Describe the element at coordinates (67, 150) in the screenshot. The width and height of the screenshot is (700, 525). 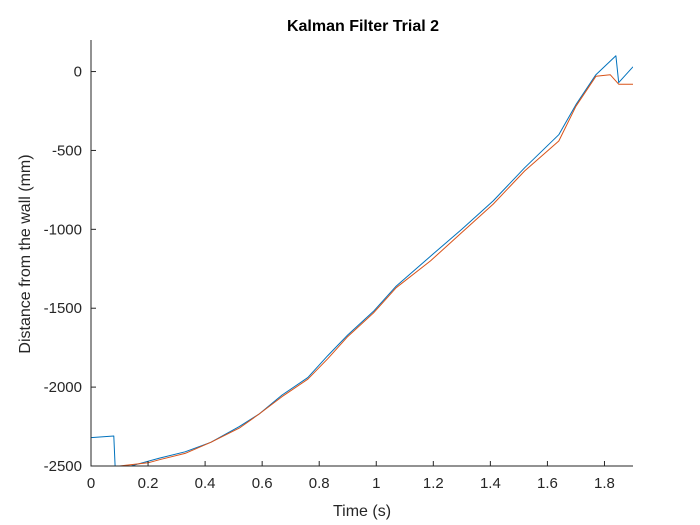
I see `y-tick-label: -500` at that location.